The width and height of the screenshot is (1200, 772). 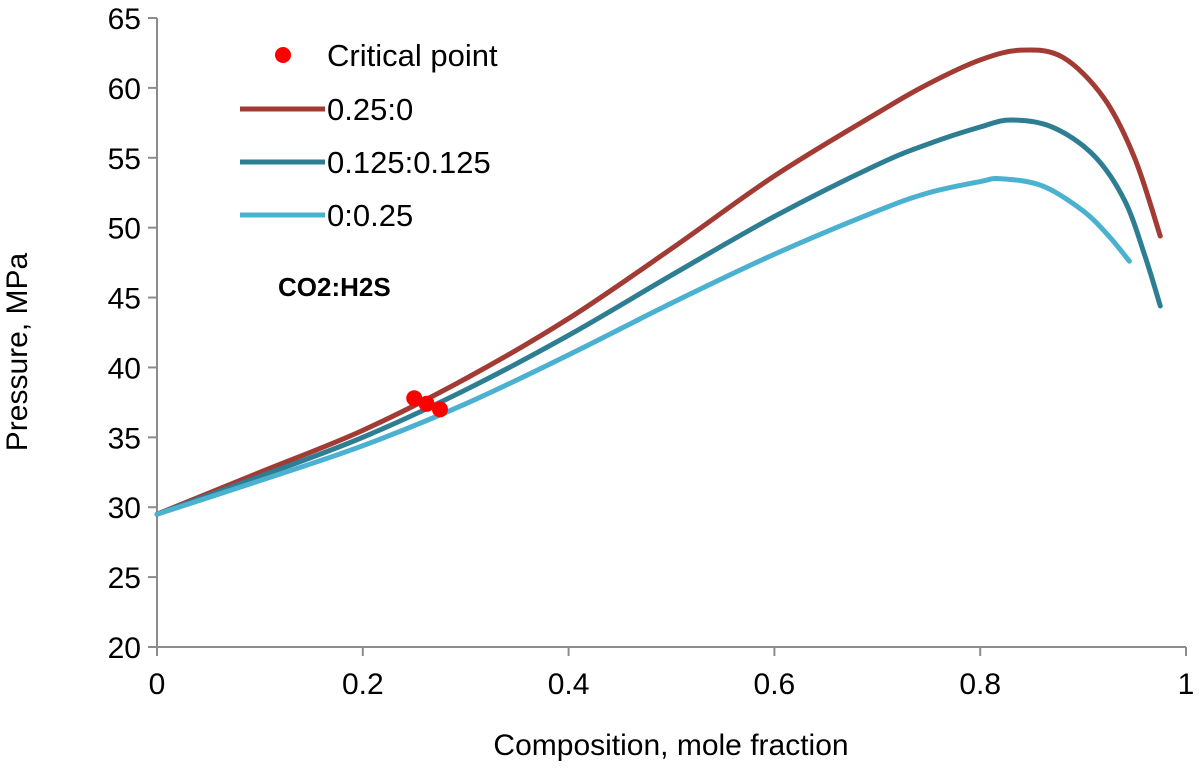 I want to click on y-tick-label: 30, so click(x=124, y=508).